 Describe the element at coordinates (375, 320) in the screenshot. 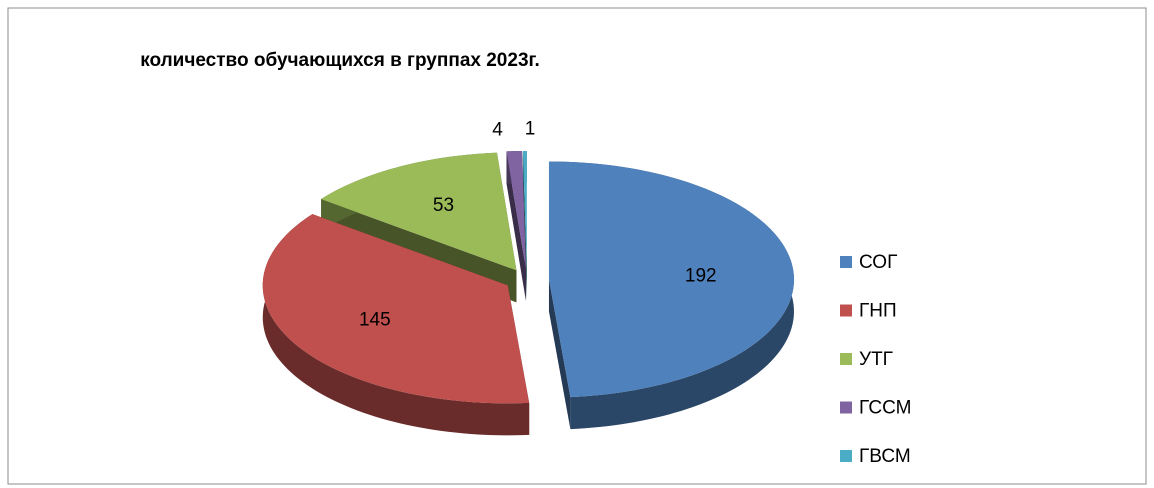

I see `data-label: 145` at that location.